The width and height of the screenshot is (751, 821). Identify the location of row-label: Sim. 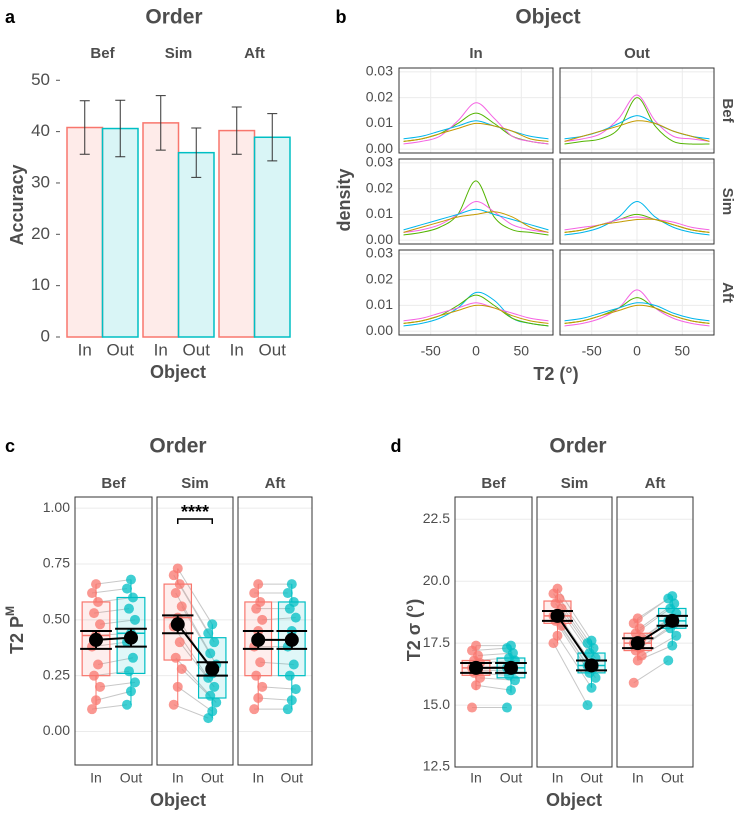
(727, 202).